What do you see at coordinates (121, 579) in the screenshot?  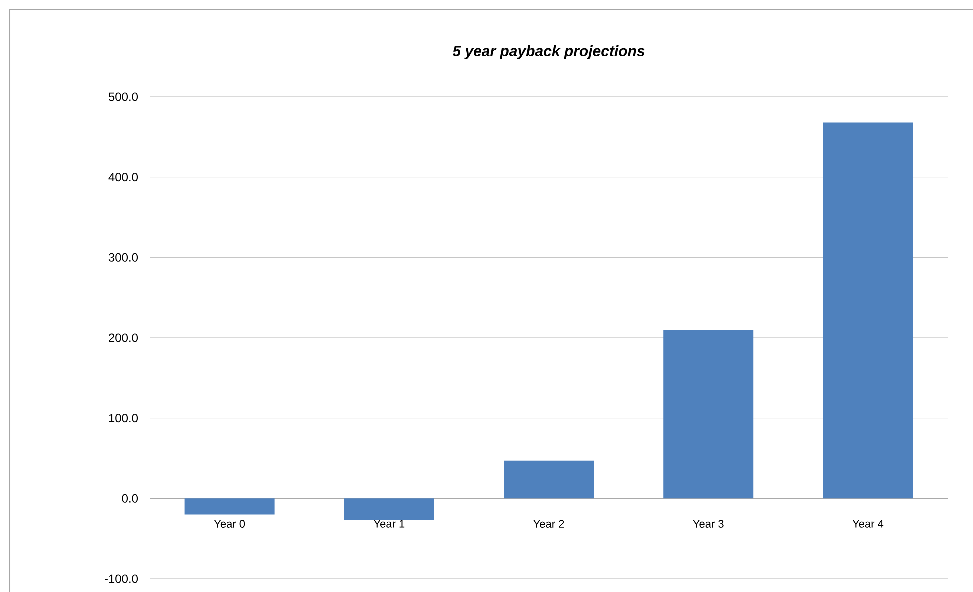 I see `y-tick-label: -100.0` at bounding box center [121, 579].